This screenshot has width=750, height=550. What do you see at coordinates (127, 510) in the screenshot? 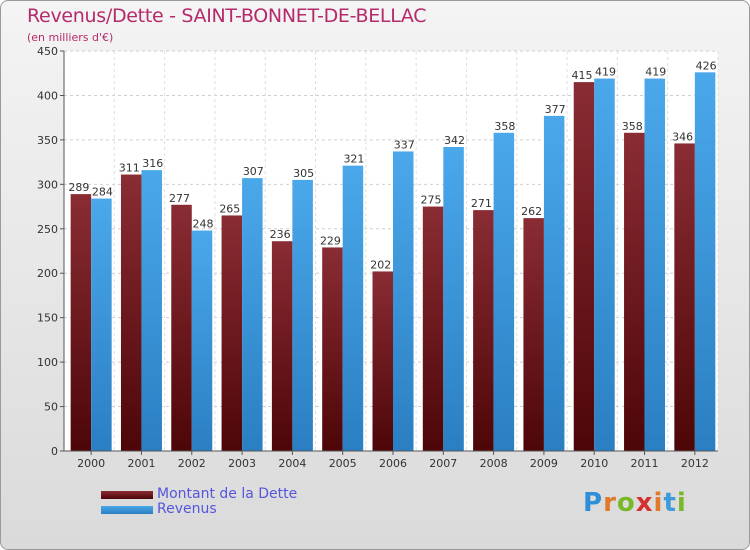
I see `legend-swatch-revenus` at bounding box center [127, 510].